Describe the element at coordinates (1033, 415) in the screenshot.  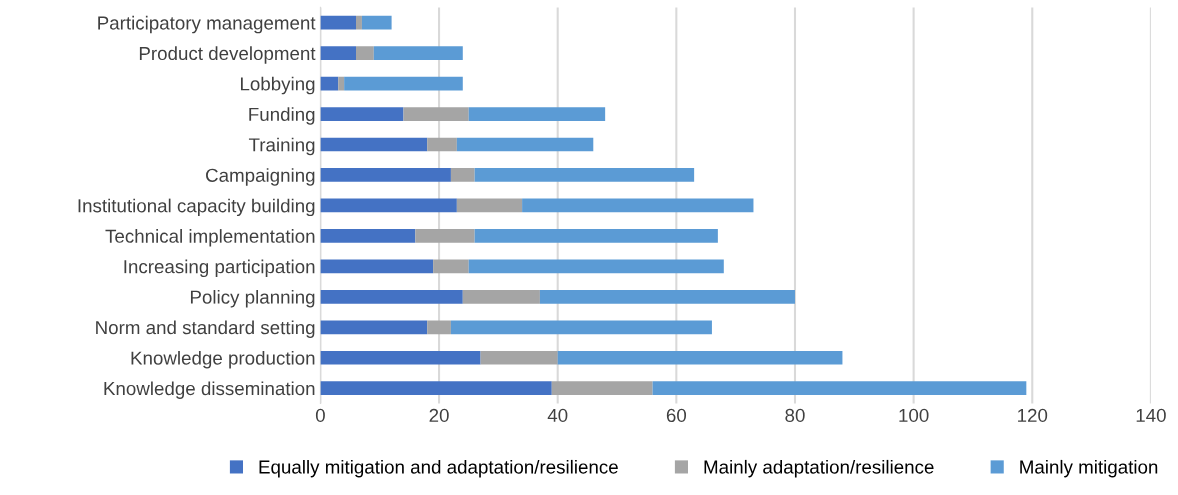
I see `x-tick-label: 120` at that location.